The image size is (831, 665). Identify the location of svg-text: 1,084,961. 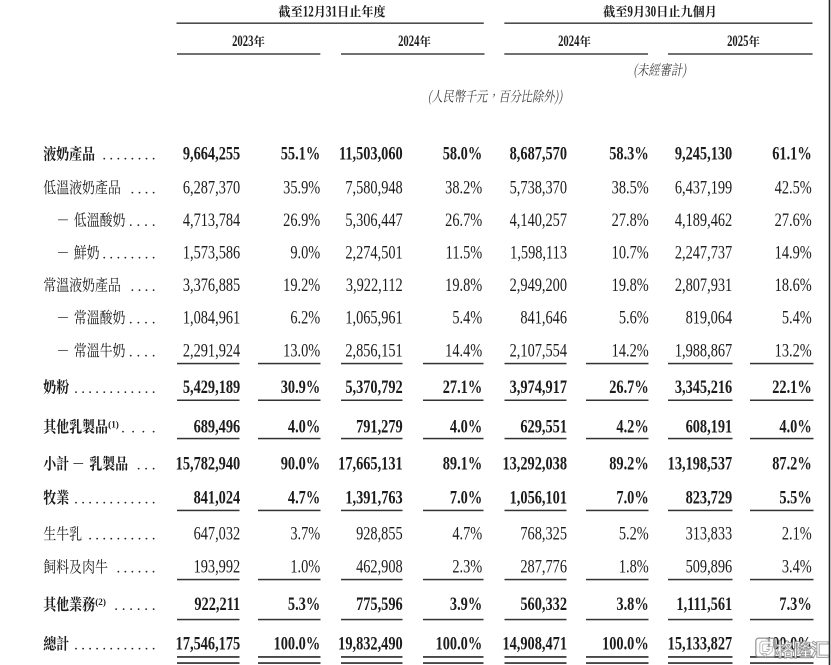
(211, 317).